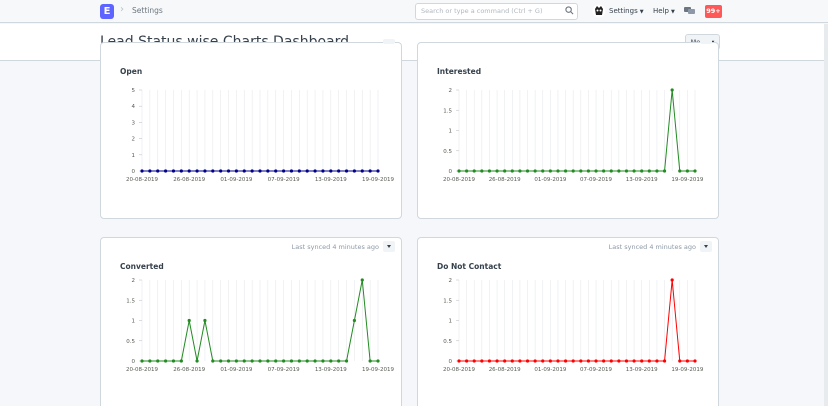 The height and width of the screenshot is (406, 828). Describe the element at coordinates (134, 123) in the screenshot. I see `y-tick-label: 3` at that location.